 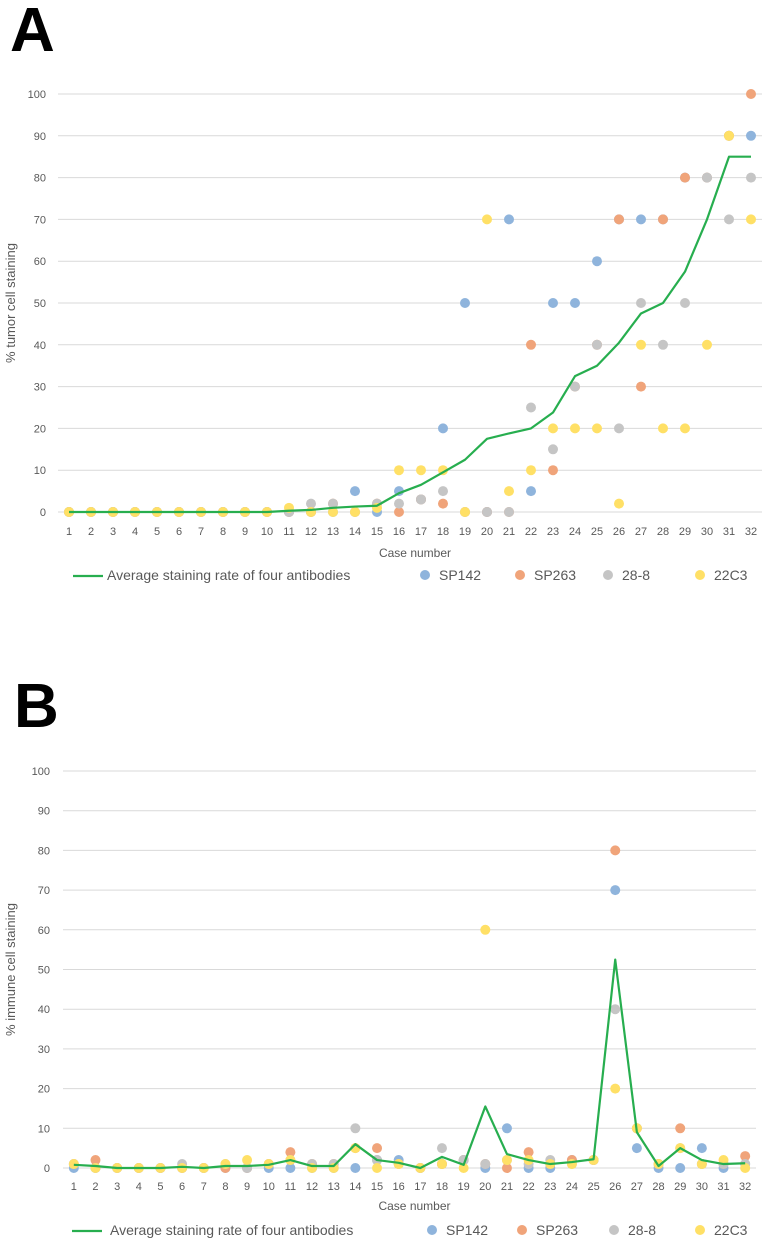 What do you see at coordinates (399, 1187) in the screenshot?
I see `immune-x-tick-label: 16` at bounding box center [399, 1187].